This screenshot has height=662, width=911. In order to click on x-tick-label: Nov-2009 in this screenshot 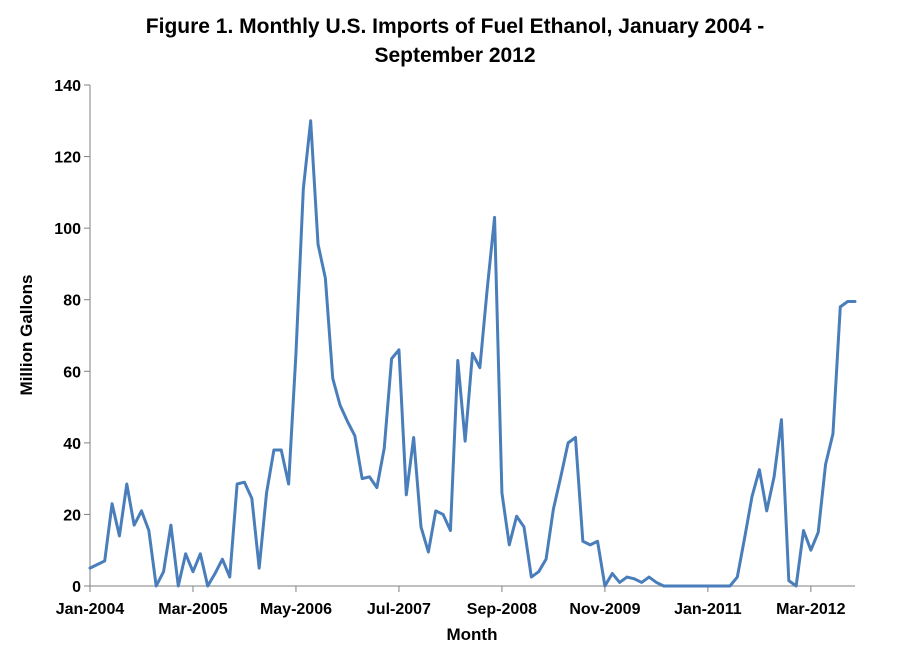, I will do `click(604, 609)`.